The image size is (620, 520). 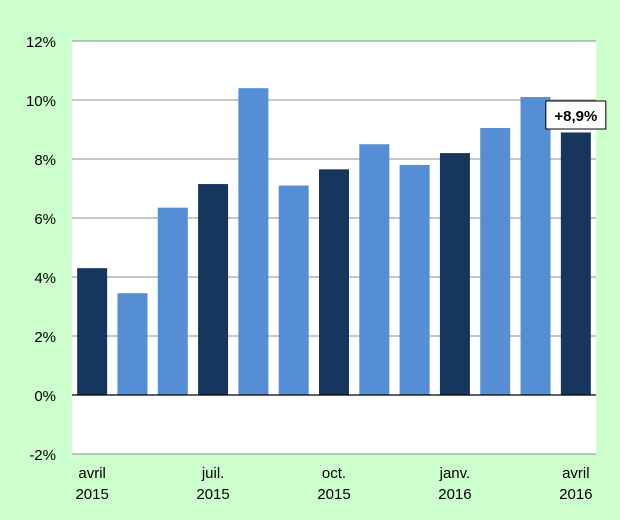 I want to click on bar-avril-2016, so click(x=575, y=263).